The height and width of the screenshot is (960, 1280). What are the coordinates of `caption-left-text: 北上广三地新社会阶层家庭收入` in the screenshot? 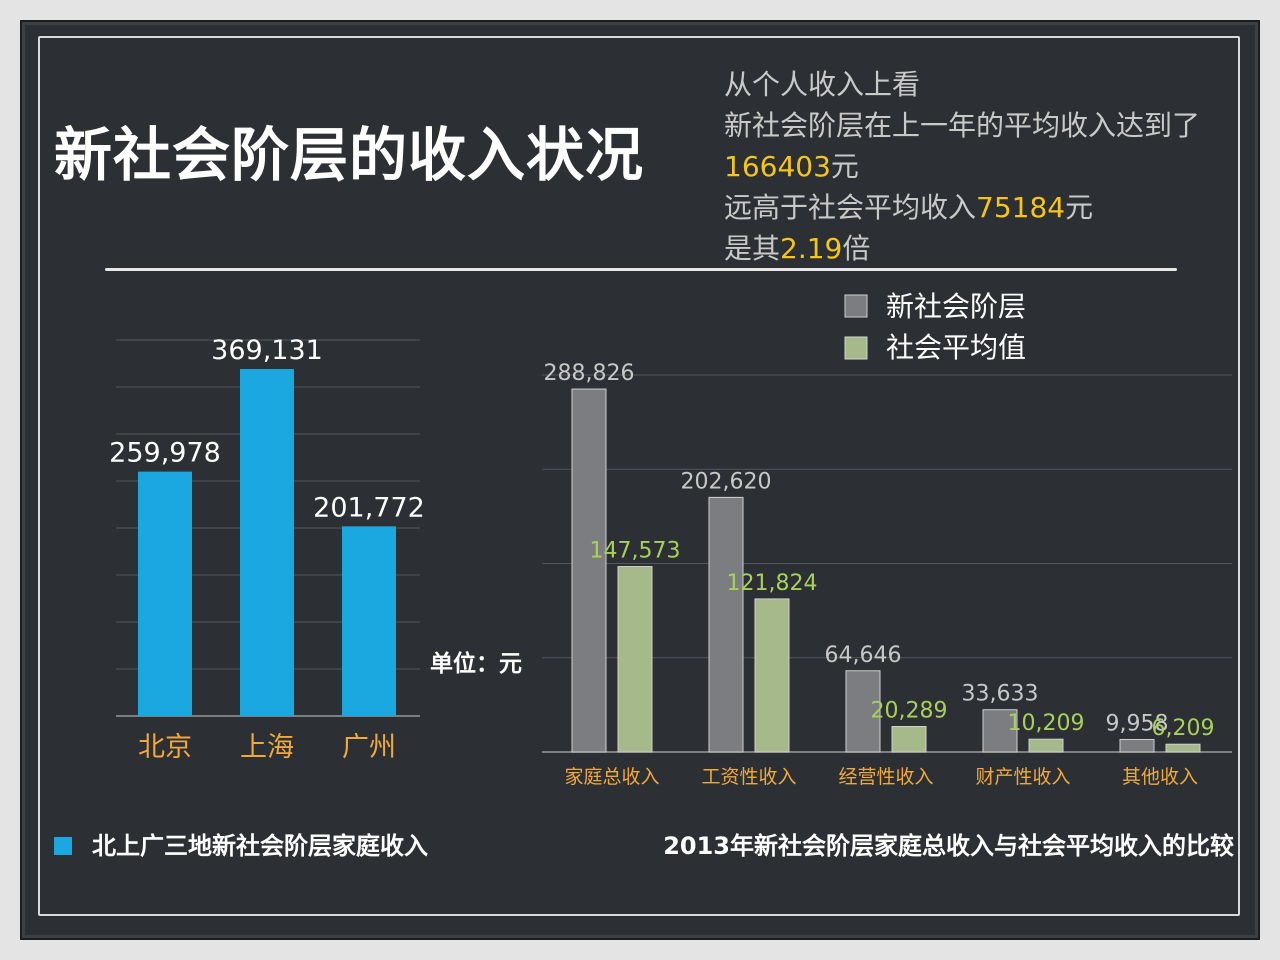 It's located at (260, 846).